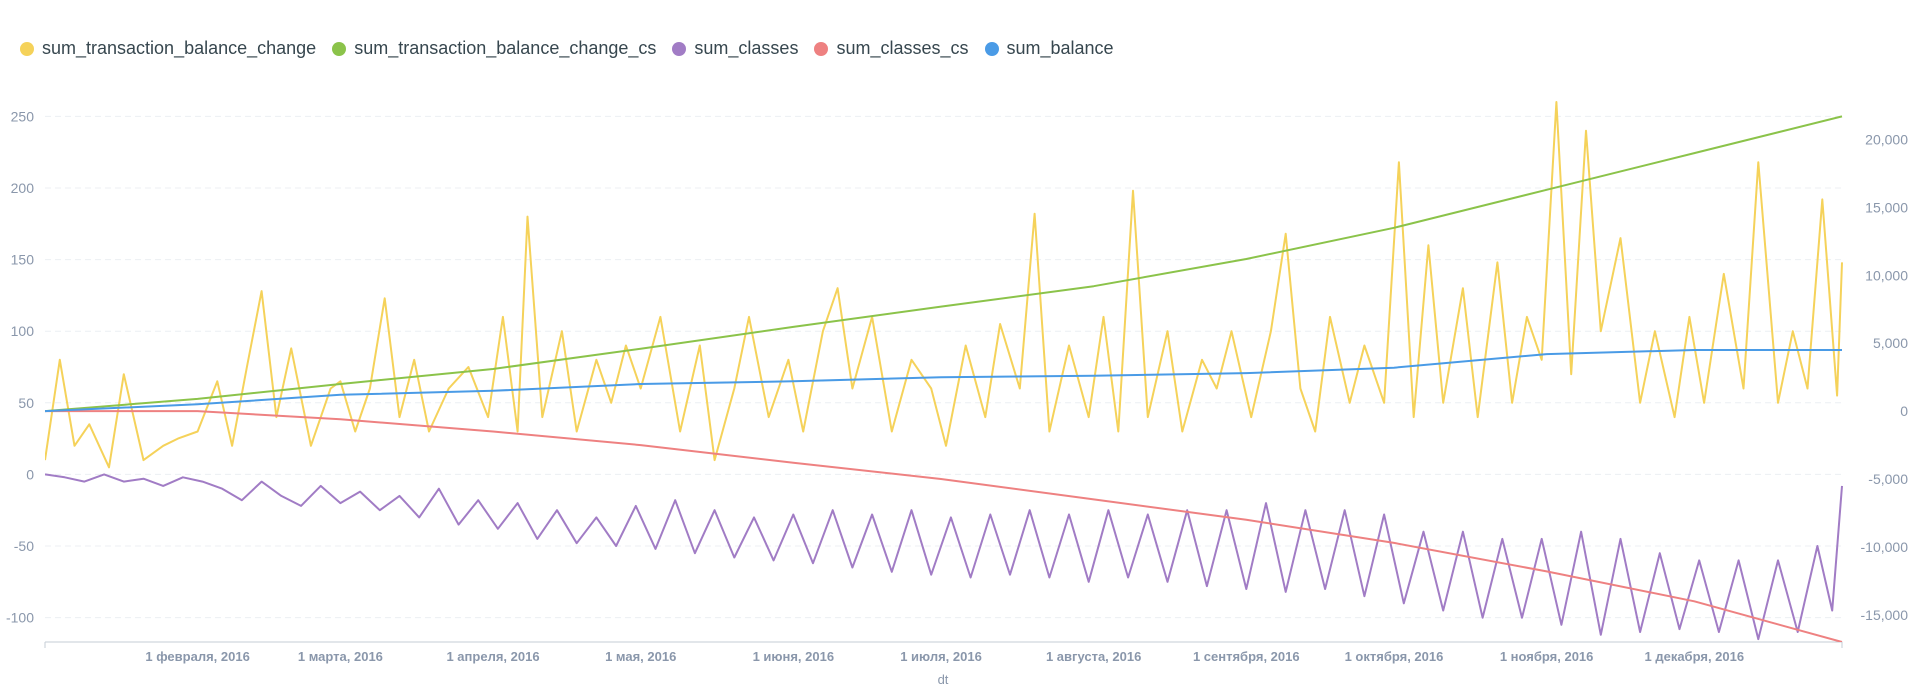 Image resolution: width=1914 pixels, height=684 pixels. I want to click on legend-label: sum_transaction_balance_change, so click(179, 48).